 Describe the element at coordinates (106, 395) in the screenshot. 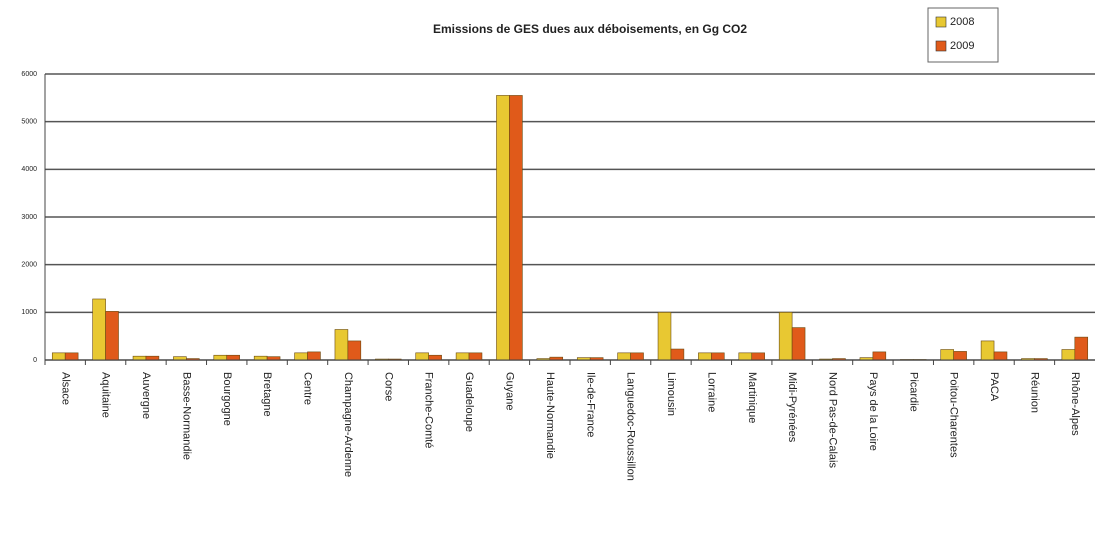

I see `x-tick-label: Aquitaine` at that location.